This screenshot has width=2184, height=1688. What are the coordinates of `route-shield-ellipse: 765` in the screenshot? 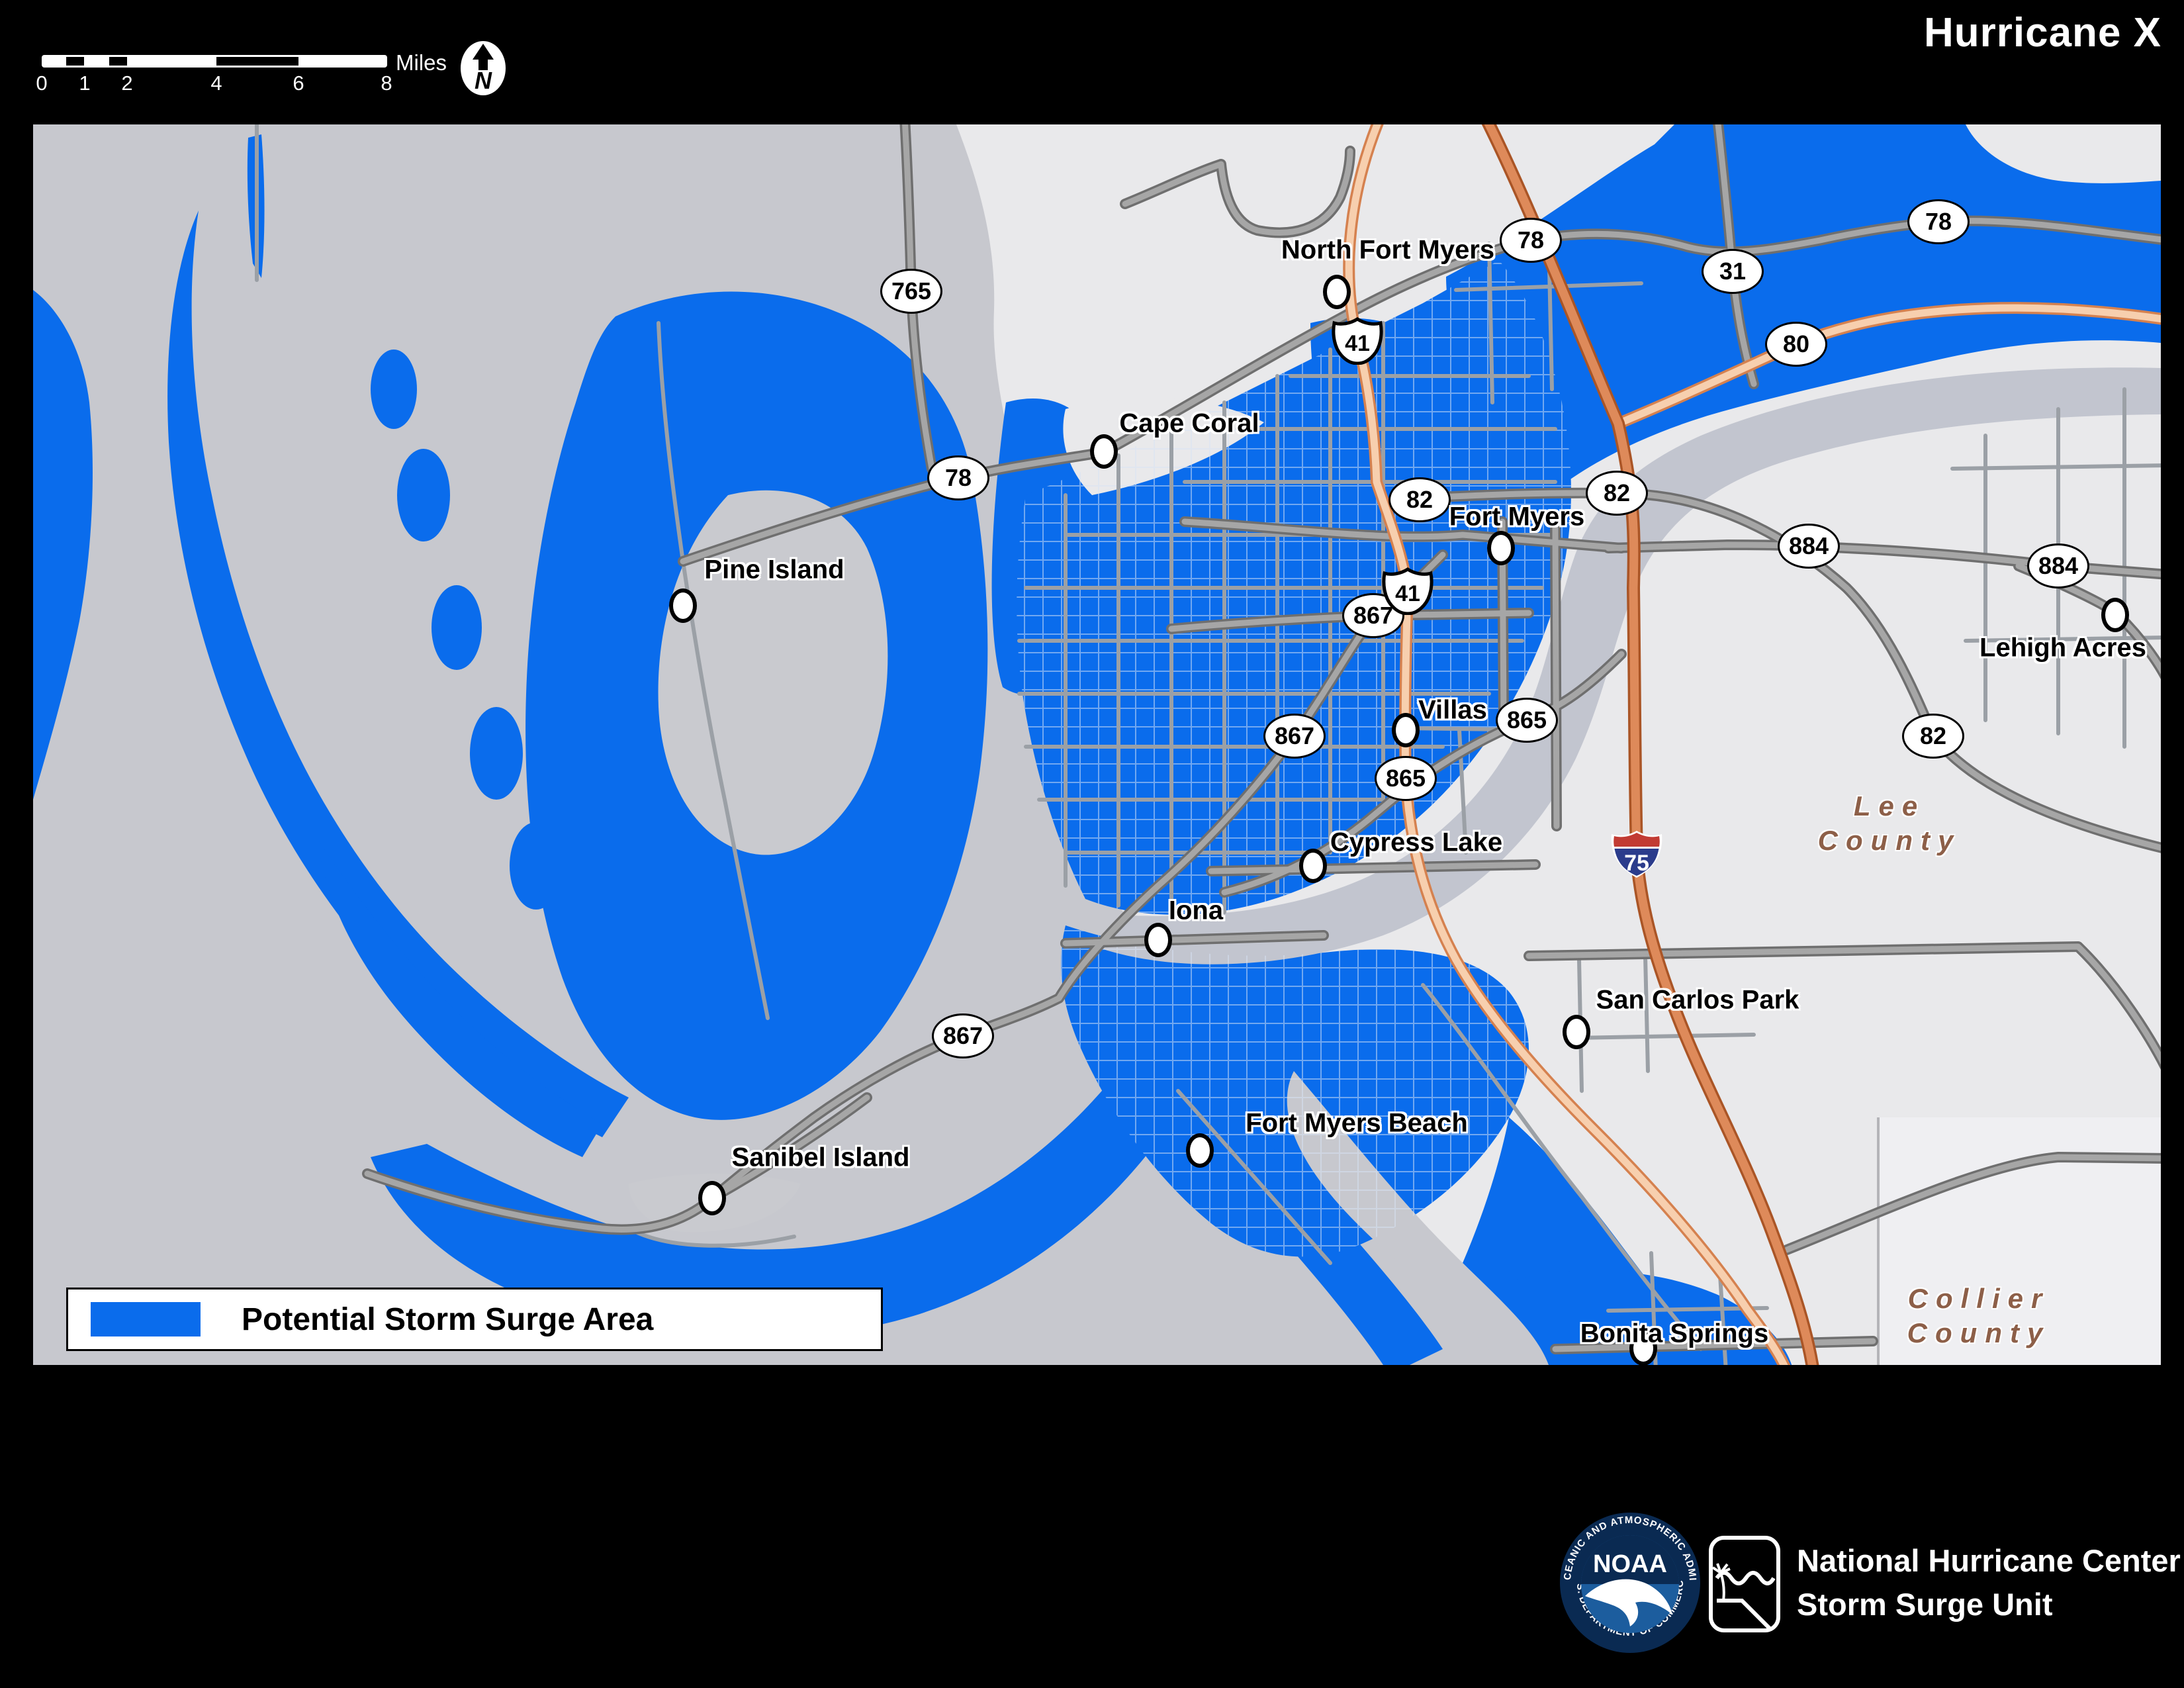 It's located at (911, 291).